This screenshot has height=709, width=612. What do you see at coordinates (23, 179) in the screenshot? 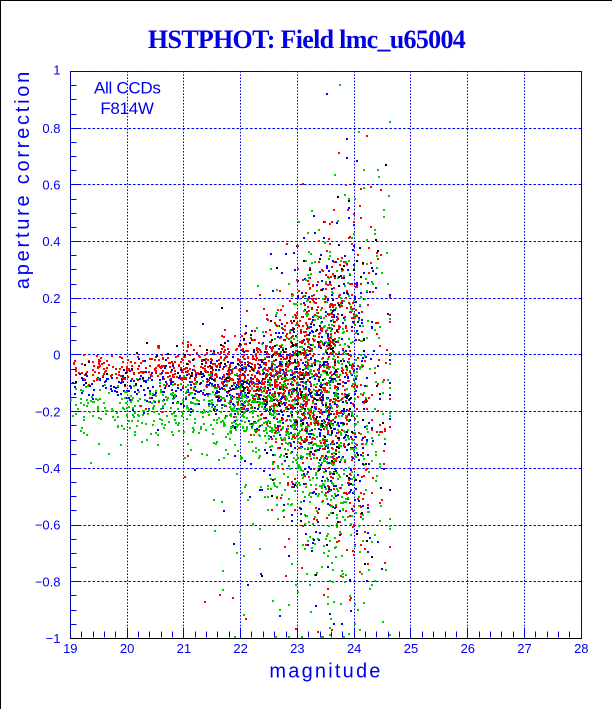
I see `svg-text: aperture correction` at bounding box center [23, 179].